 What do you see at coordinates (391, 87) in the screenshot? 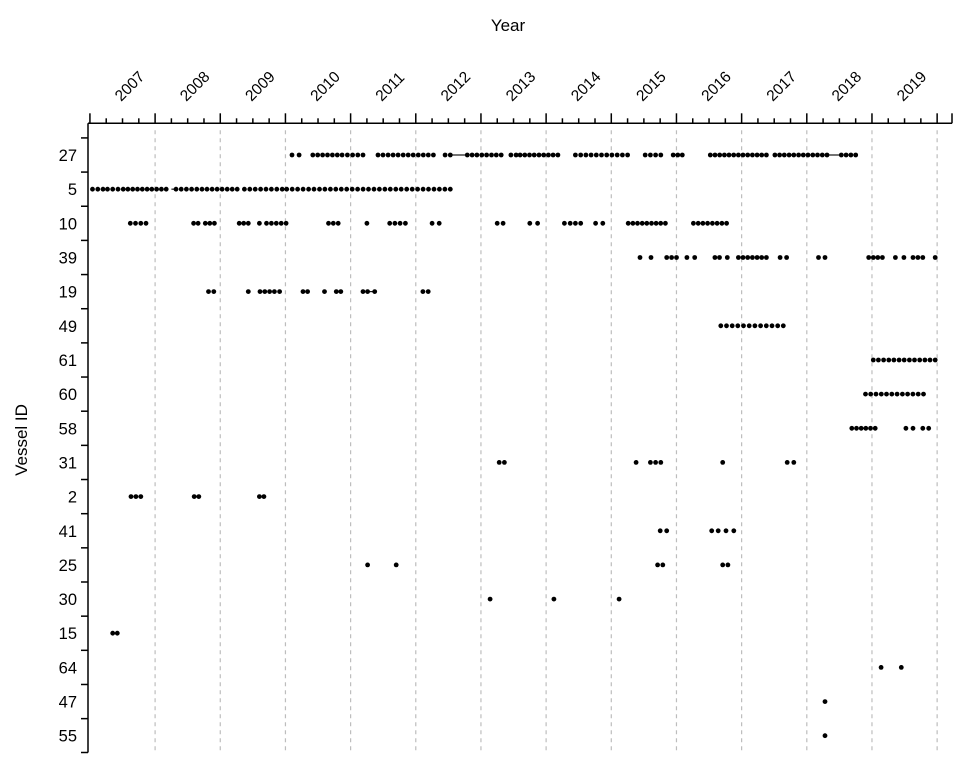
I see `x-tick-label: 2011` at bounding box center [391, 87].